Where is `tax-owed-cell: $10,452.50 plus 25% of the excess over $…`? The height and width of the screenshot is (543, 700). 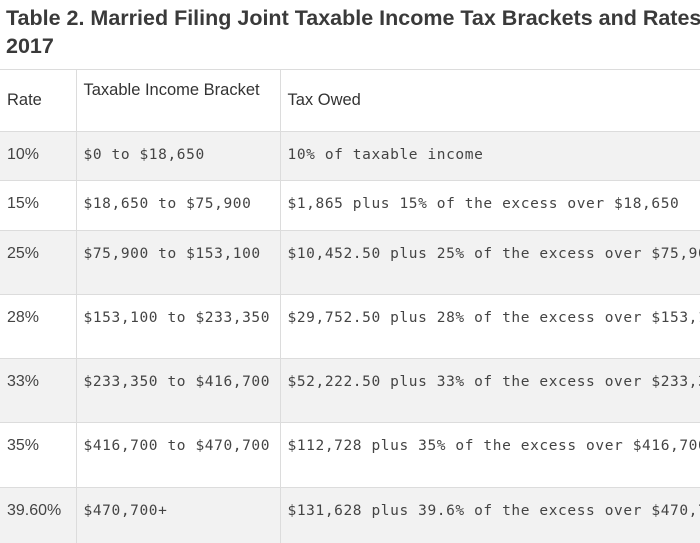
tax-owed-cell: $10,452.50 plus 25% of the excess over $… is located at coordinates (489, 262).